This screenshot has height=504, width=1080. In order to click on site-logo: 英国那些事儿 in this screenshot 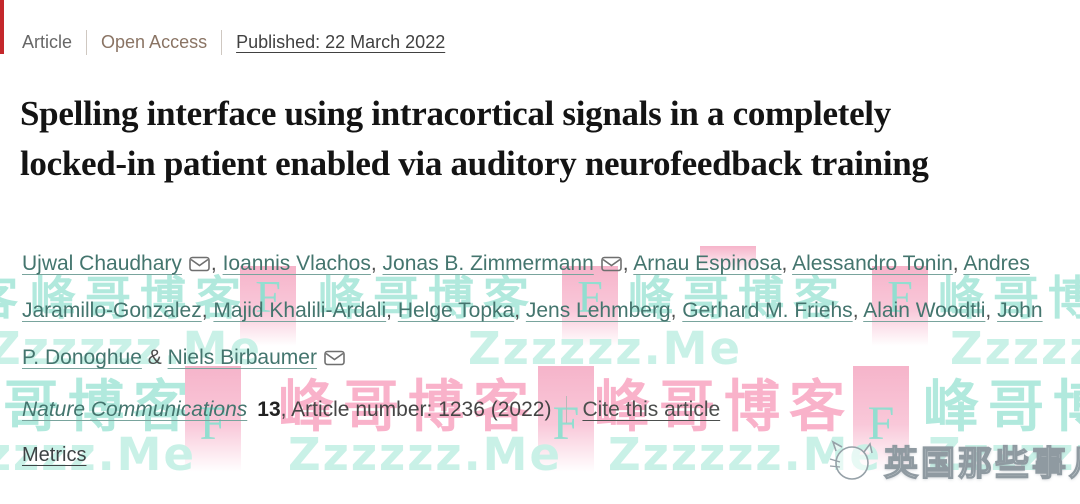, I will do `click(954, 460)`.